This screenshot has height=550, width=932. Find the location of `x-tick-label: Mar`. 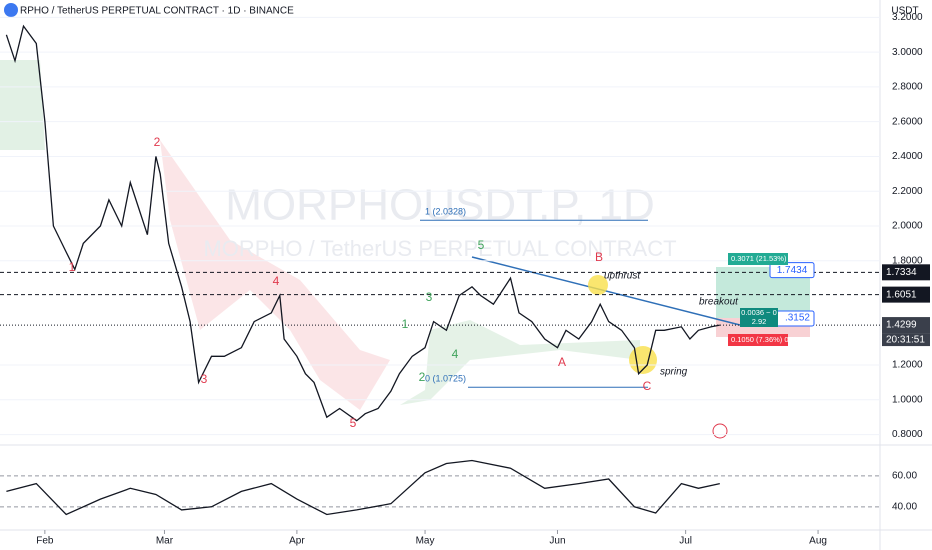

x-tick-label: Mar is located at coordinates (165, 541).